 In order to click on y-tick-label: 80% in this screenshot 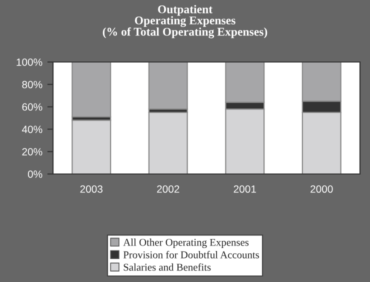, I will do `click(32, 84)`.